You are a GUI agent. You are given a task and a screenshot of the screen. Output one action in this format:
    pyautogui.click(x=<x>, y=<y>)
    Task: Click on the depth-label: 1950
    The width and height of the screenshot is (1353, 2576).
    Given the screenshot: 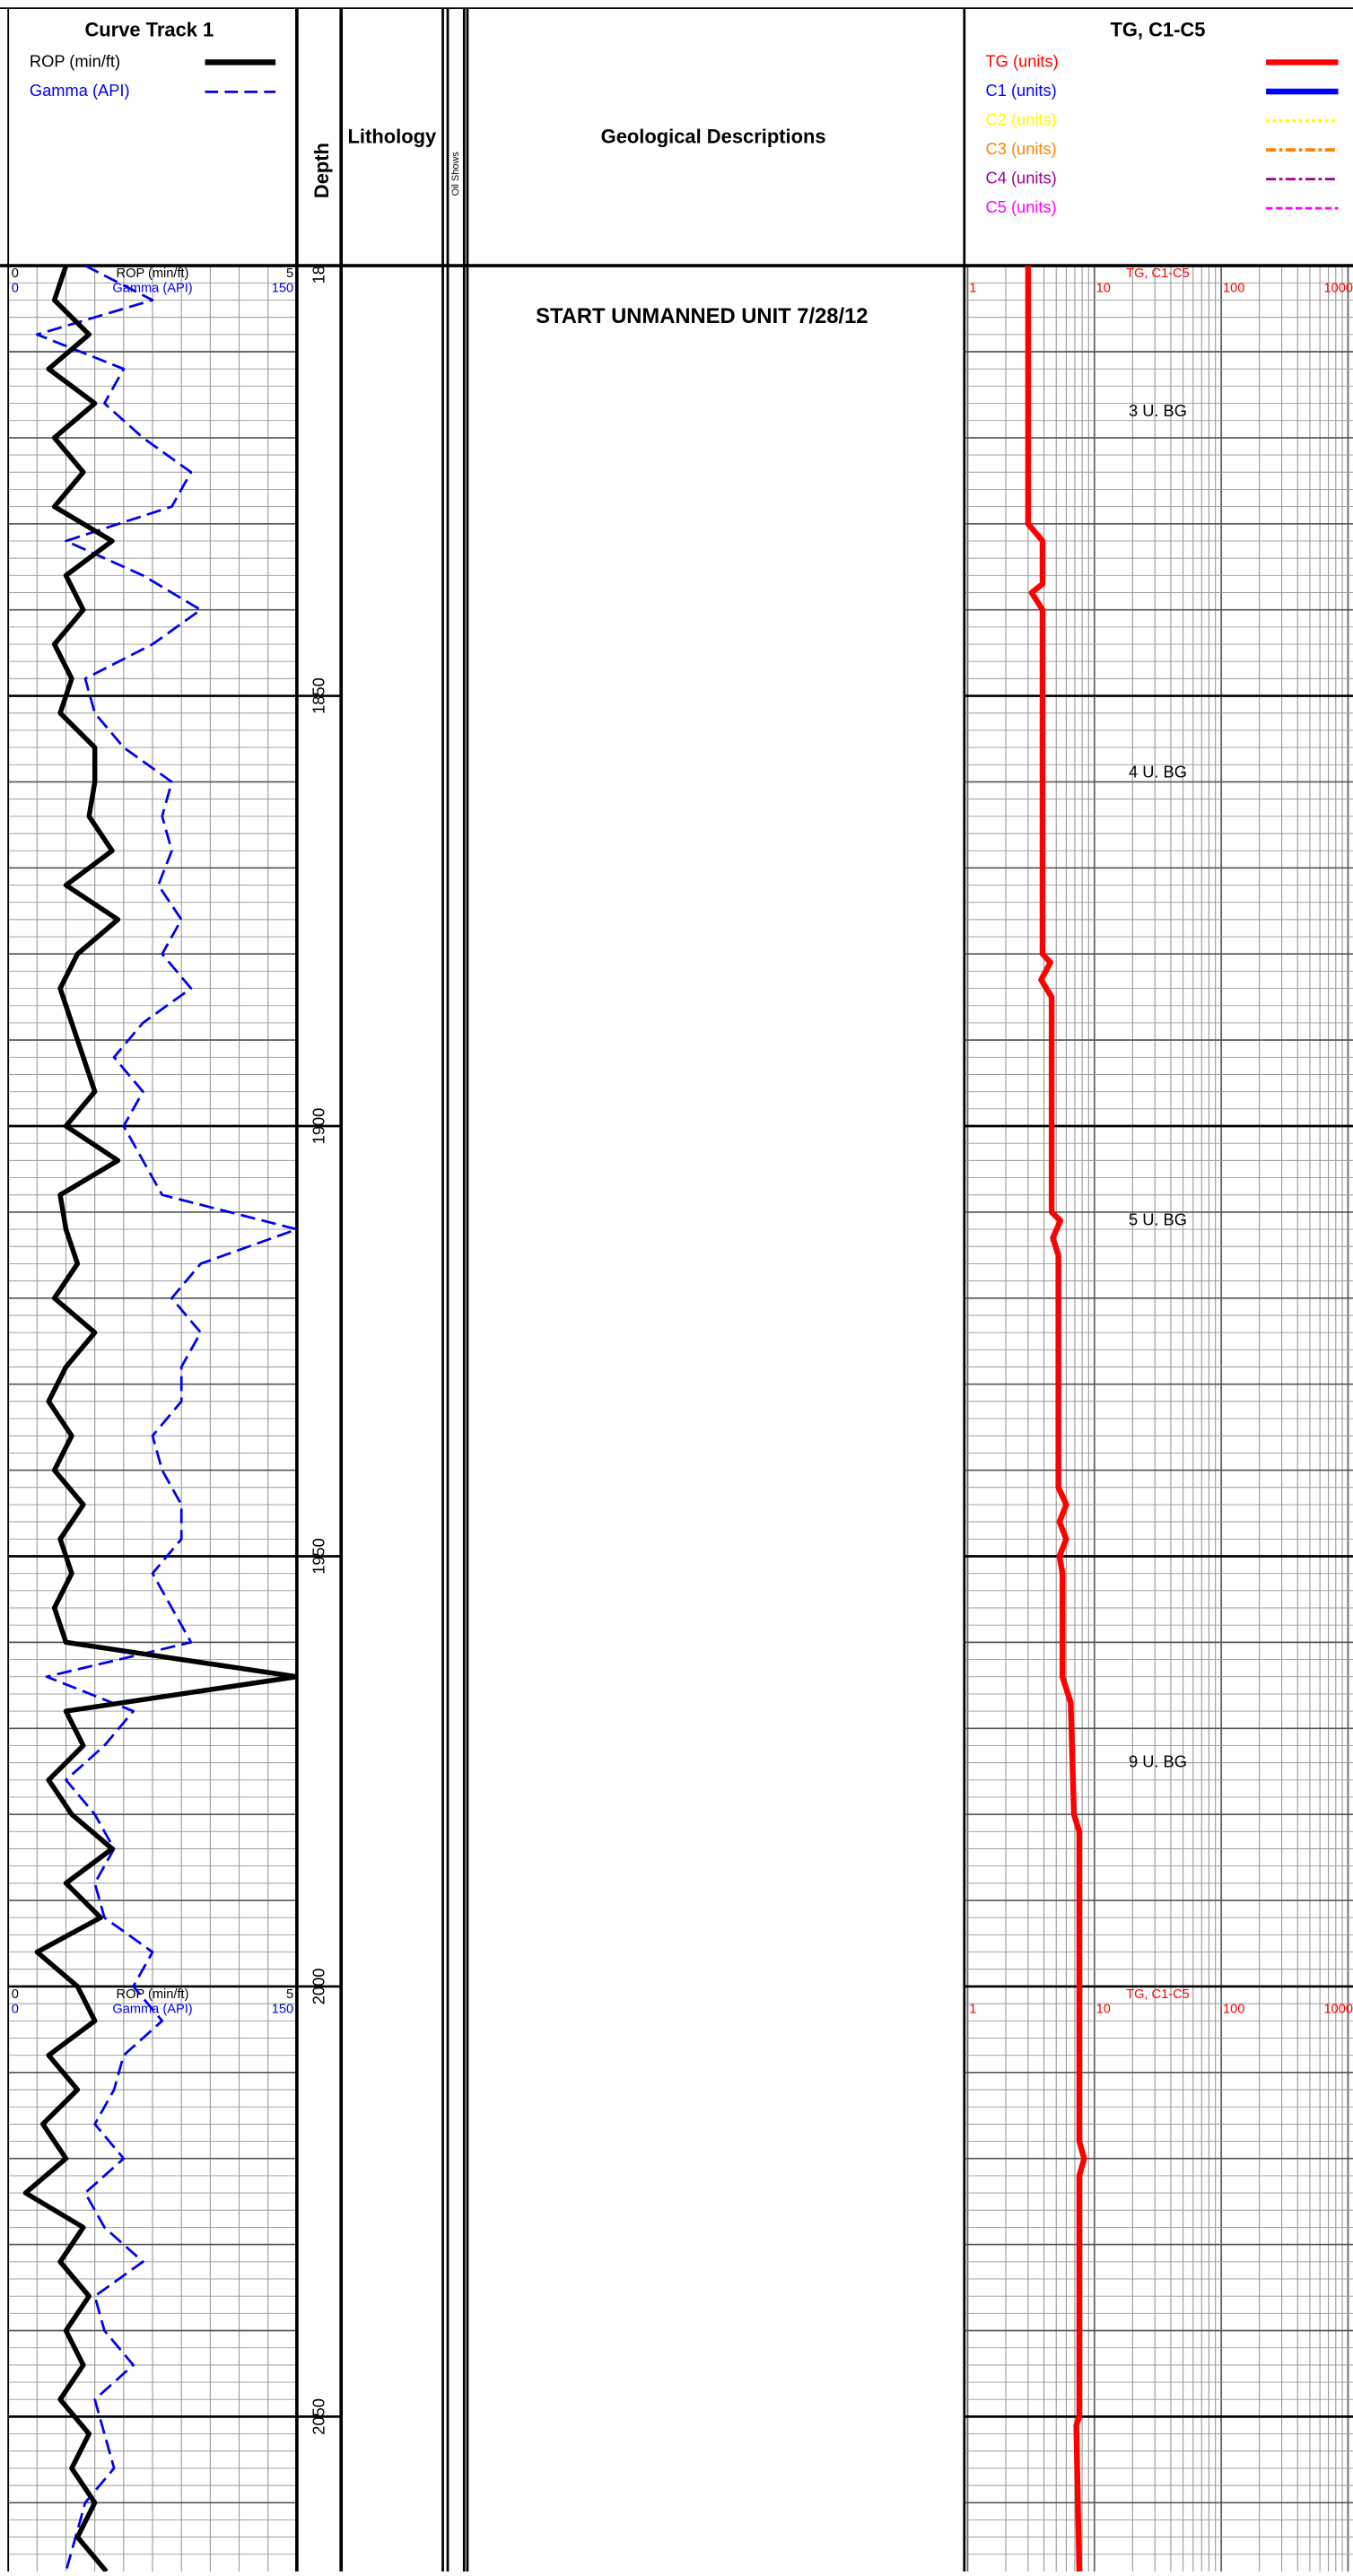 What is the action you would take?
    pyautogui.click(x=318, y=1556)
    